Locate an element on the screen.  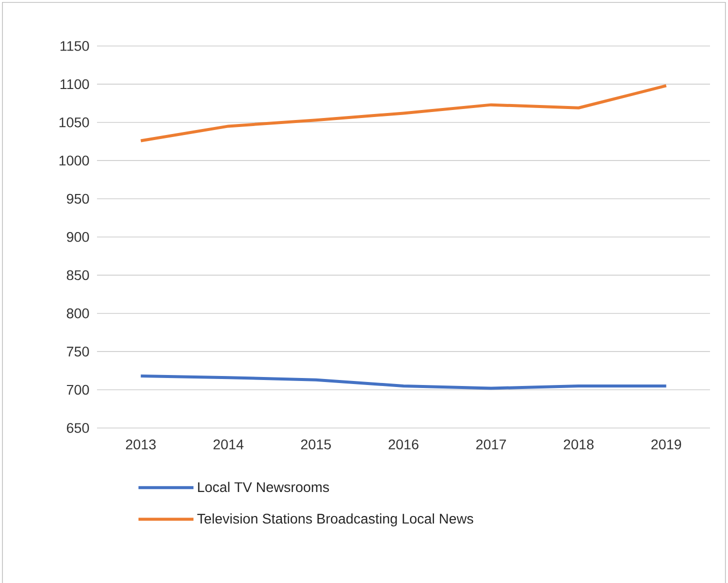
y-tick-label: 1150 is located at coordinates (74, 46).